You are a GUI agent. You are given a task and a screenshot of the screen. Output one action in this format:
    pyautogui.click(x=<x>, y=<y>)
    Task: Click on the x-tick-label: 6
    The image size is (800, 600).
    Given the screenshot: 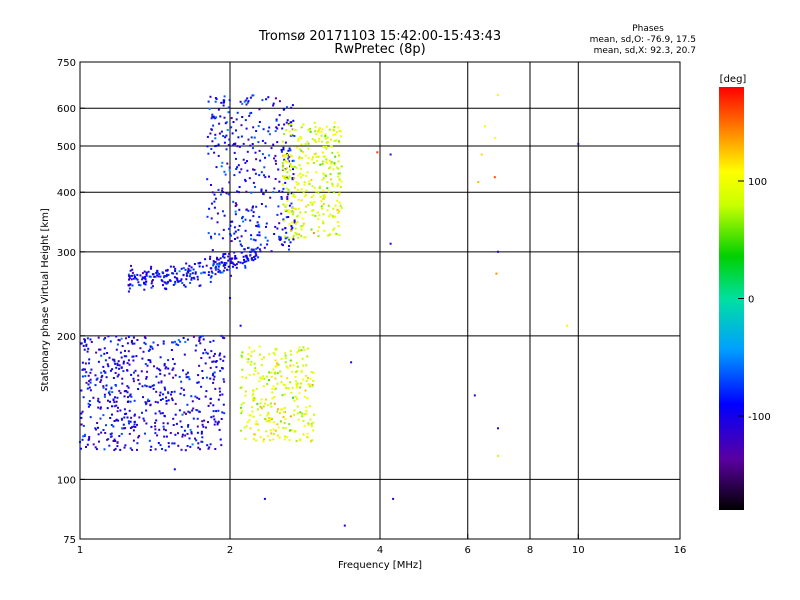 What is the action you would take?
    pyautogui.click(x=468, y=550)
    